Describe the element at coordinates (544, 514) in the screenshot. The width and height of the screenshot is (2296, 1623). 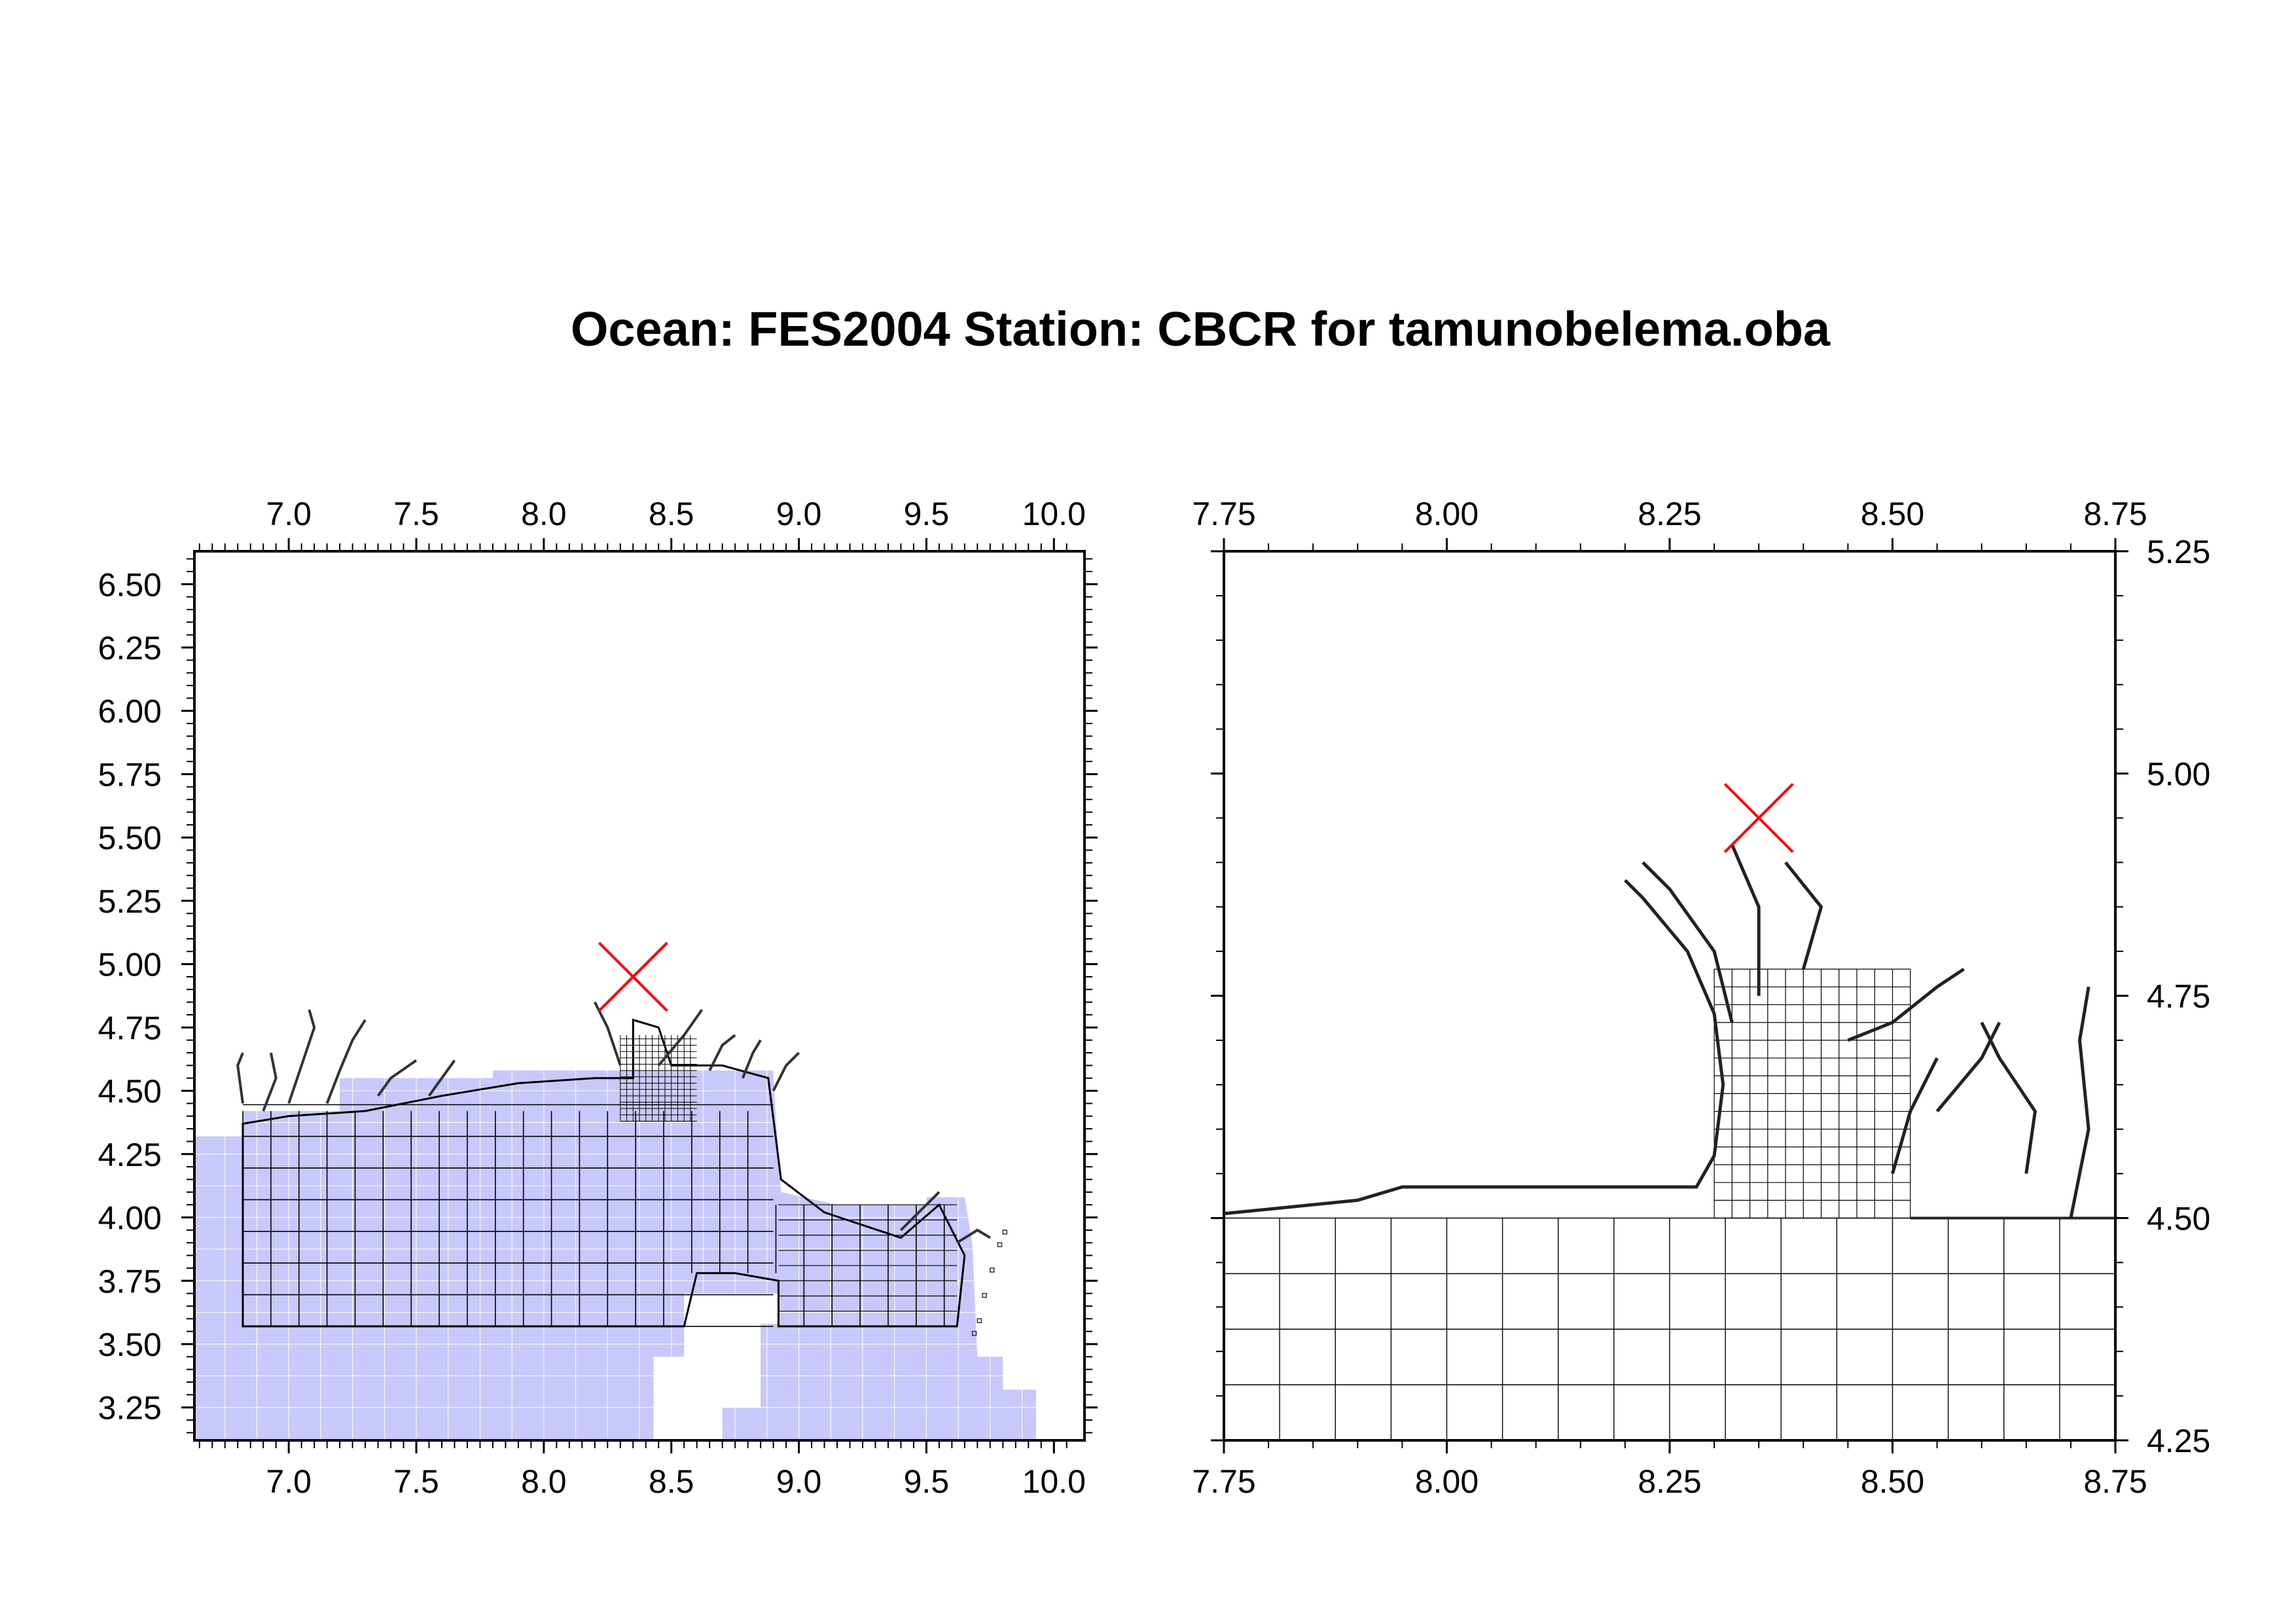
I see `x-tick-label-top: 8.0` at that location.